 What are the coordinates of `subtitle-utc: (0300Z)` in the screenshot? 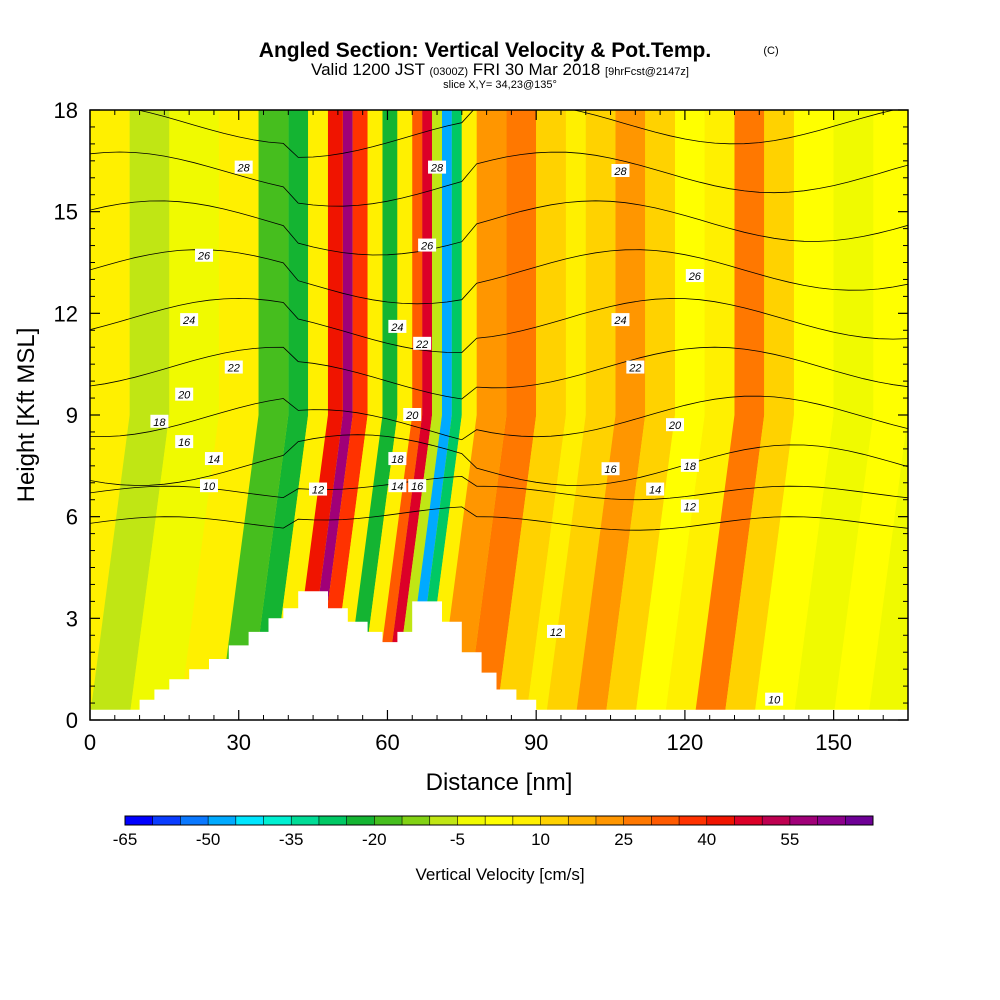 It's located at (448, 72).